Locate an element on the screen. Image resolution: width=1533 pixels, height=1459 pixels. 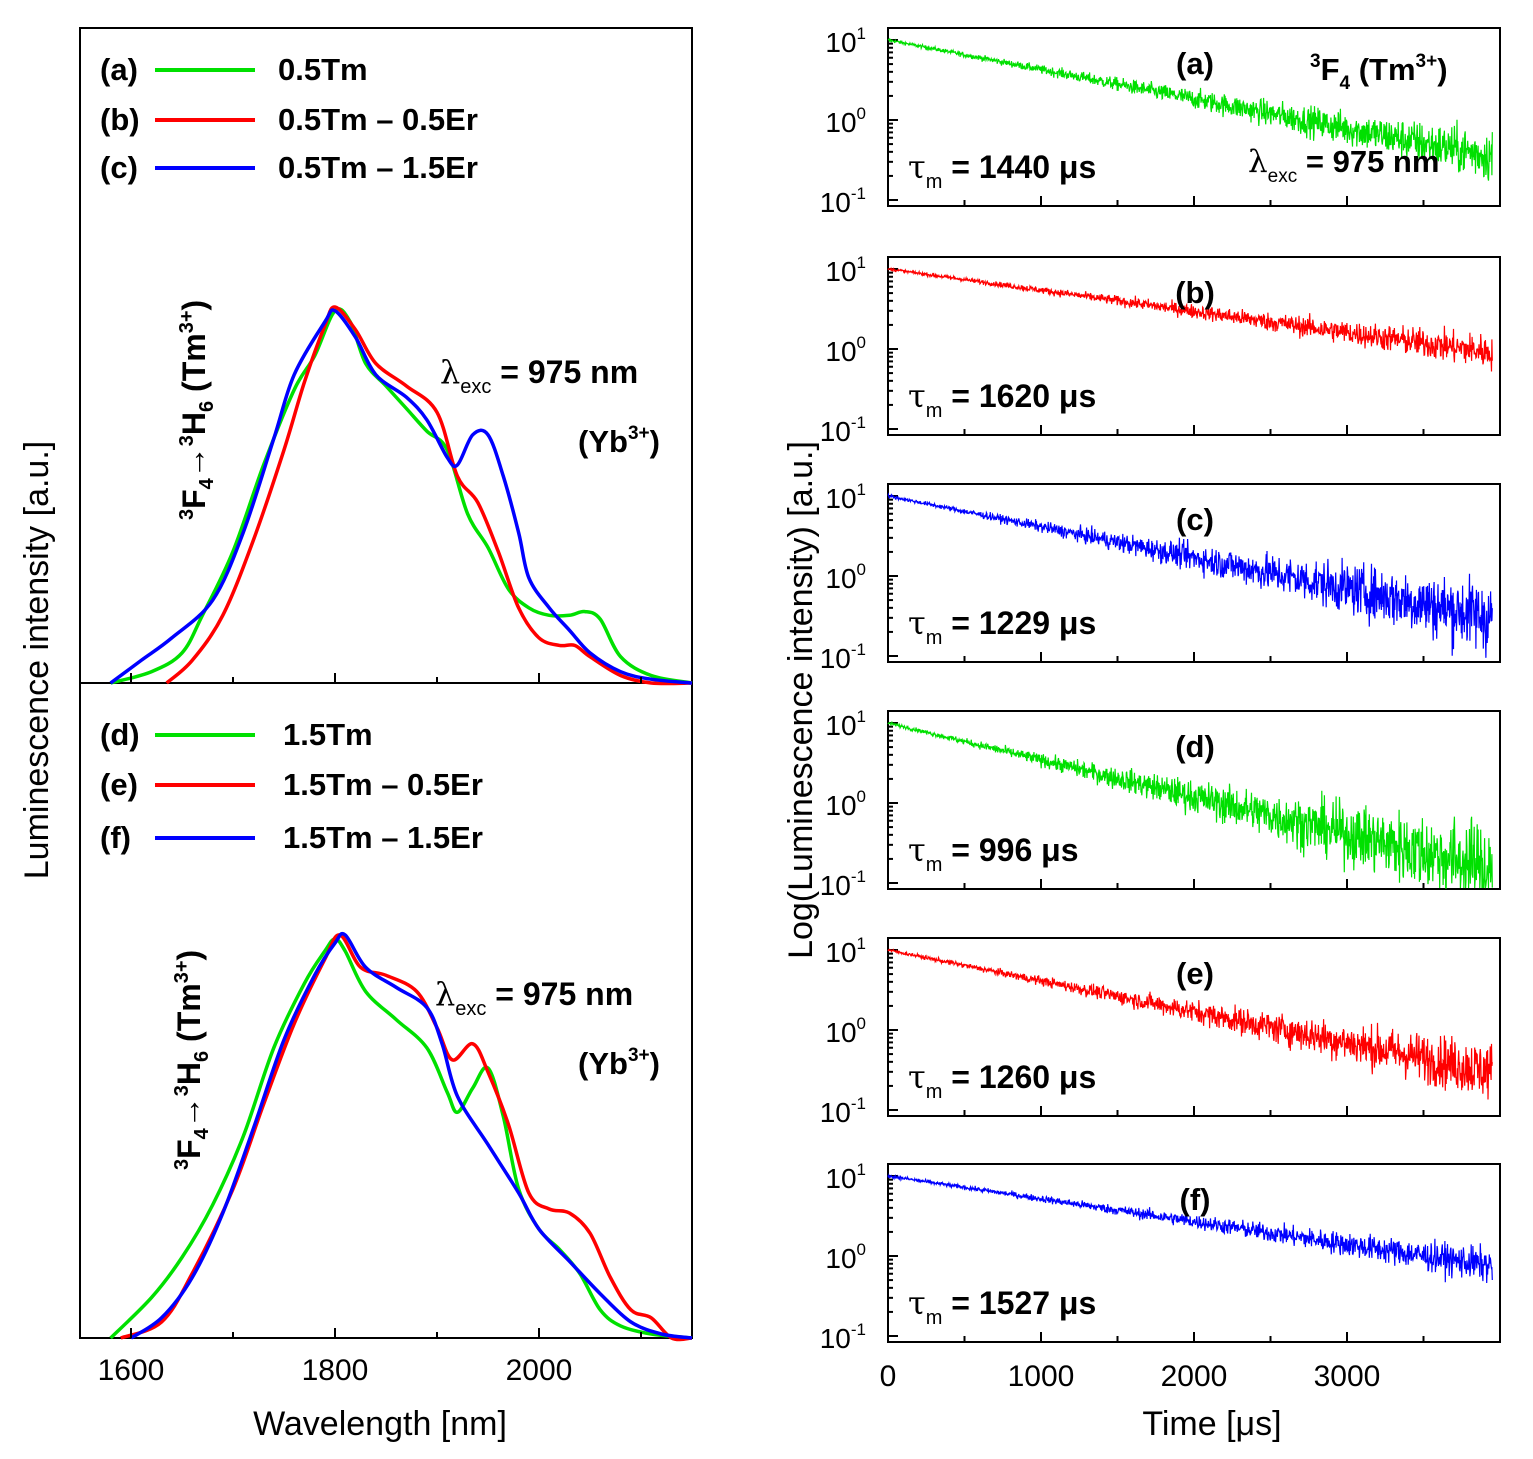
emission-bottom-transition-label: 3F4→3H6 (Tm3+) is located at coordinates (192, 1060).